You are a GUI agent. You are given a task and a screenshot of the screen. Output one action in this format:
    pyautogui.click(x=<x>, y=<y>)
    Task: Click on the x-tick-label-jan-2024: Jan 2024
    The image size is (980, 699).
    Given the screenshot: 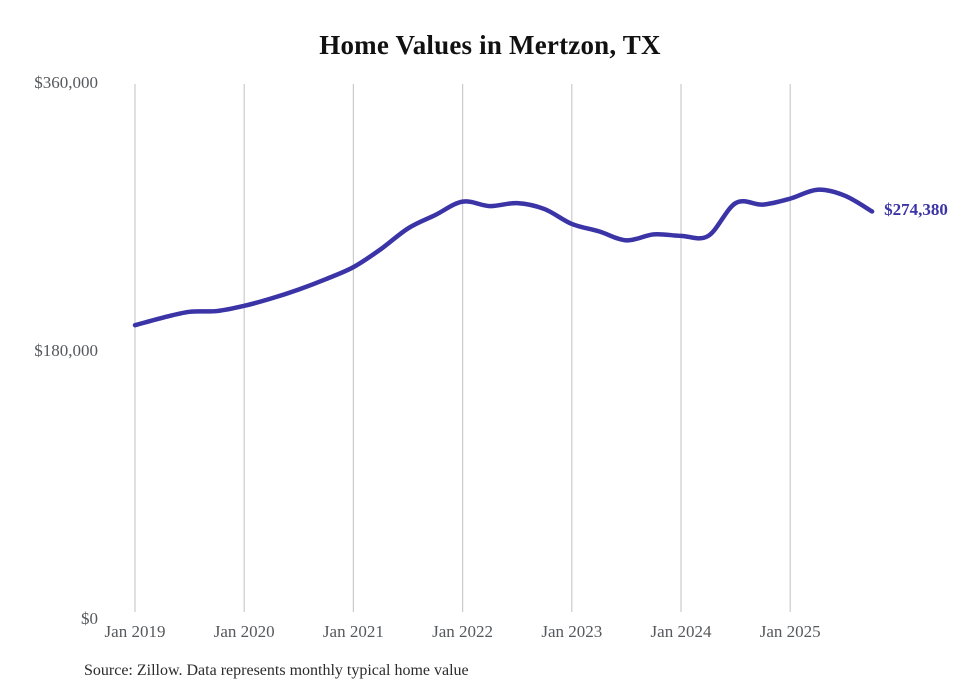 What is the action you would take?
    pyautogui.click(x=681, y=631)
    